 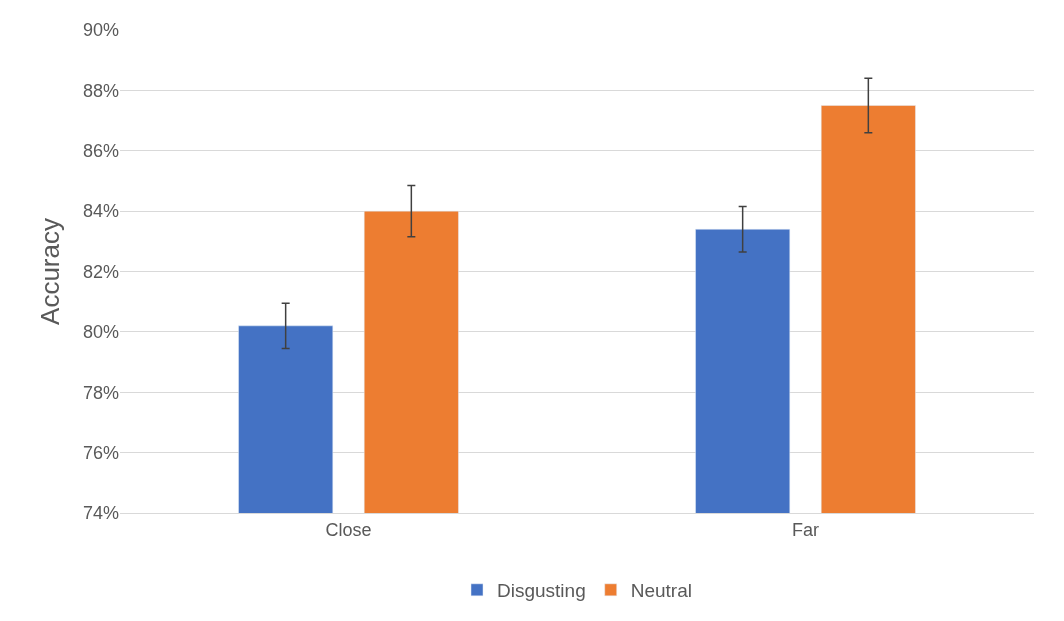 I want to click on y-tick-label: 82%, so click(x=100, y=271).